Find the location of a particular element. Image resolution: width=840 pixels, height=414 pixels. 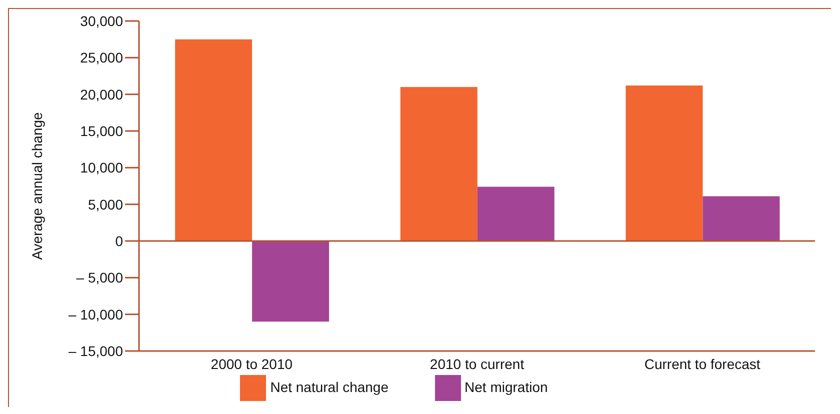

y-axis-title: Average annual change is located at coordinates (36, 186).